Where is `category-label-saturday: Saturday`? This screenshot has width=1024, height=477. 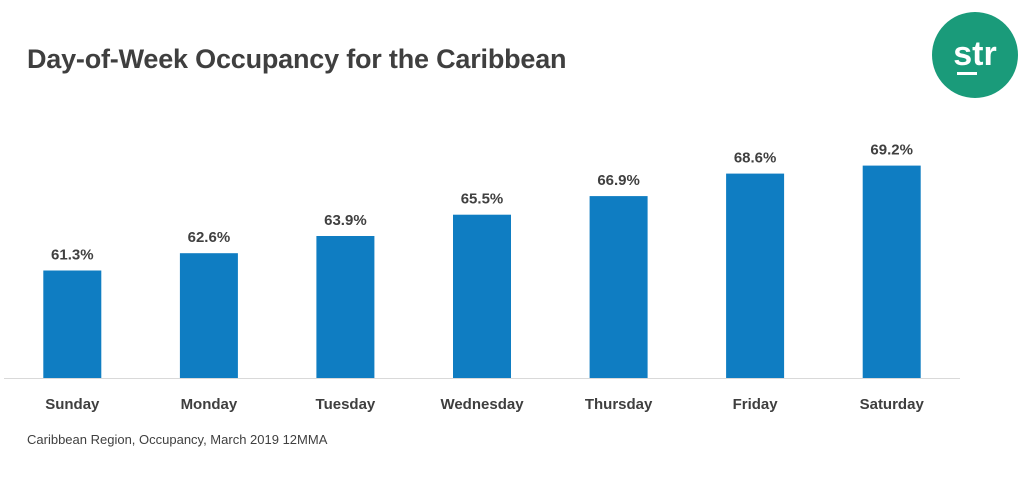 category-label-saturday: Saturday is located at coordinates (892, 404).